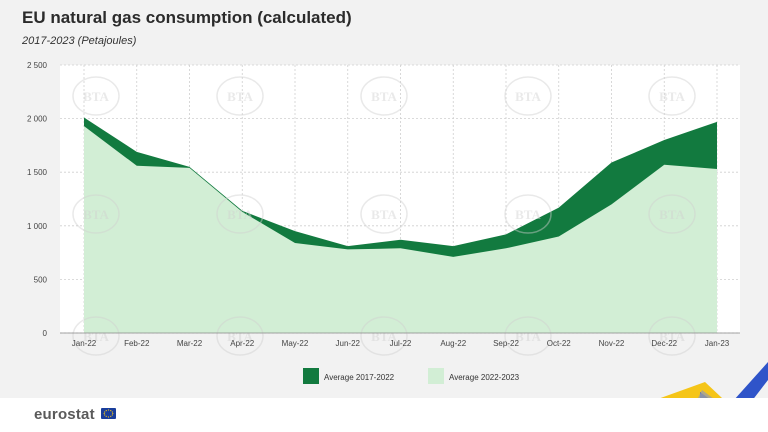 Image resolution: width=768 pixels, height=432 pixels. Describe the element at coordinates (84, 343) in the screenshot. I see `x-tick-label: Jan-22` at that location.